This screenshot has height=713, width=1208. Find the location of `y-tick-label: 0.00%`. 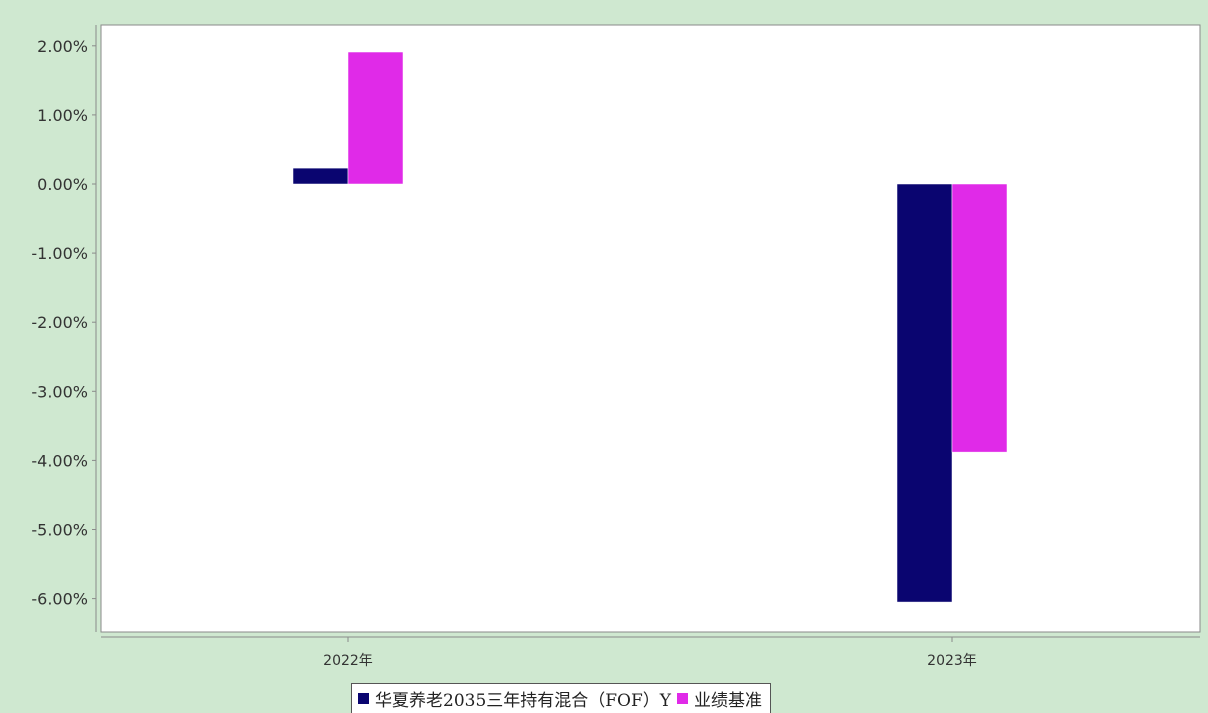

y-tick-label: 0.00% is located at coordinates (62, 184).